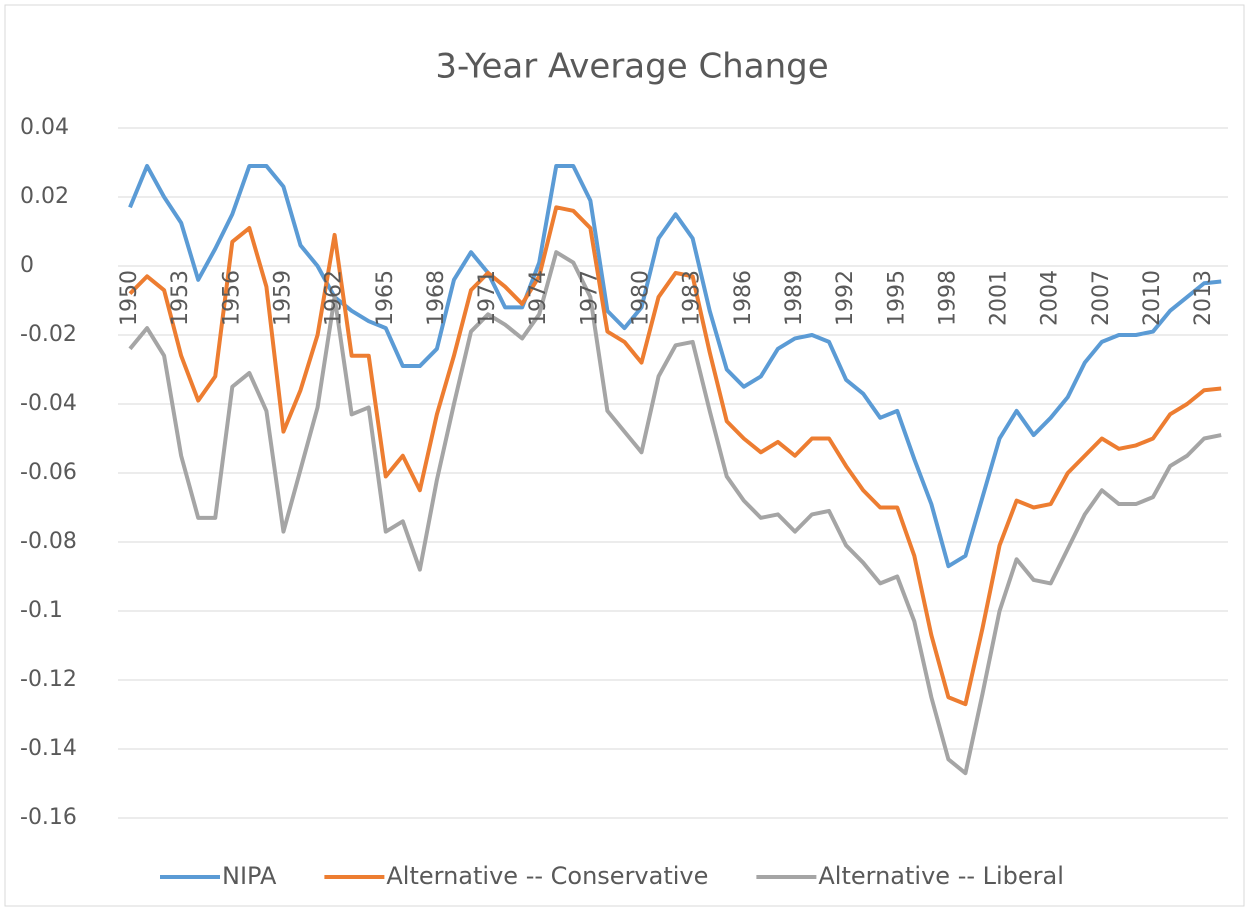 The image size is (1249, 911). Describe the element at coordinates (487, 298) in the screenshot. I see `x-tick-label: 1971` at that location.